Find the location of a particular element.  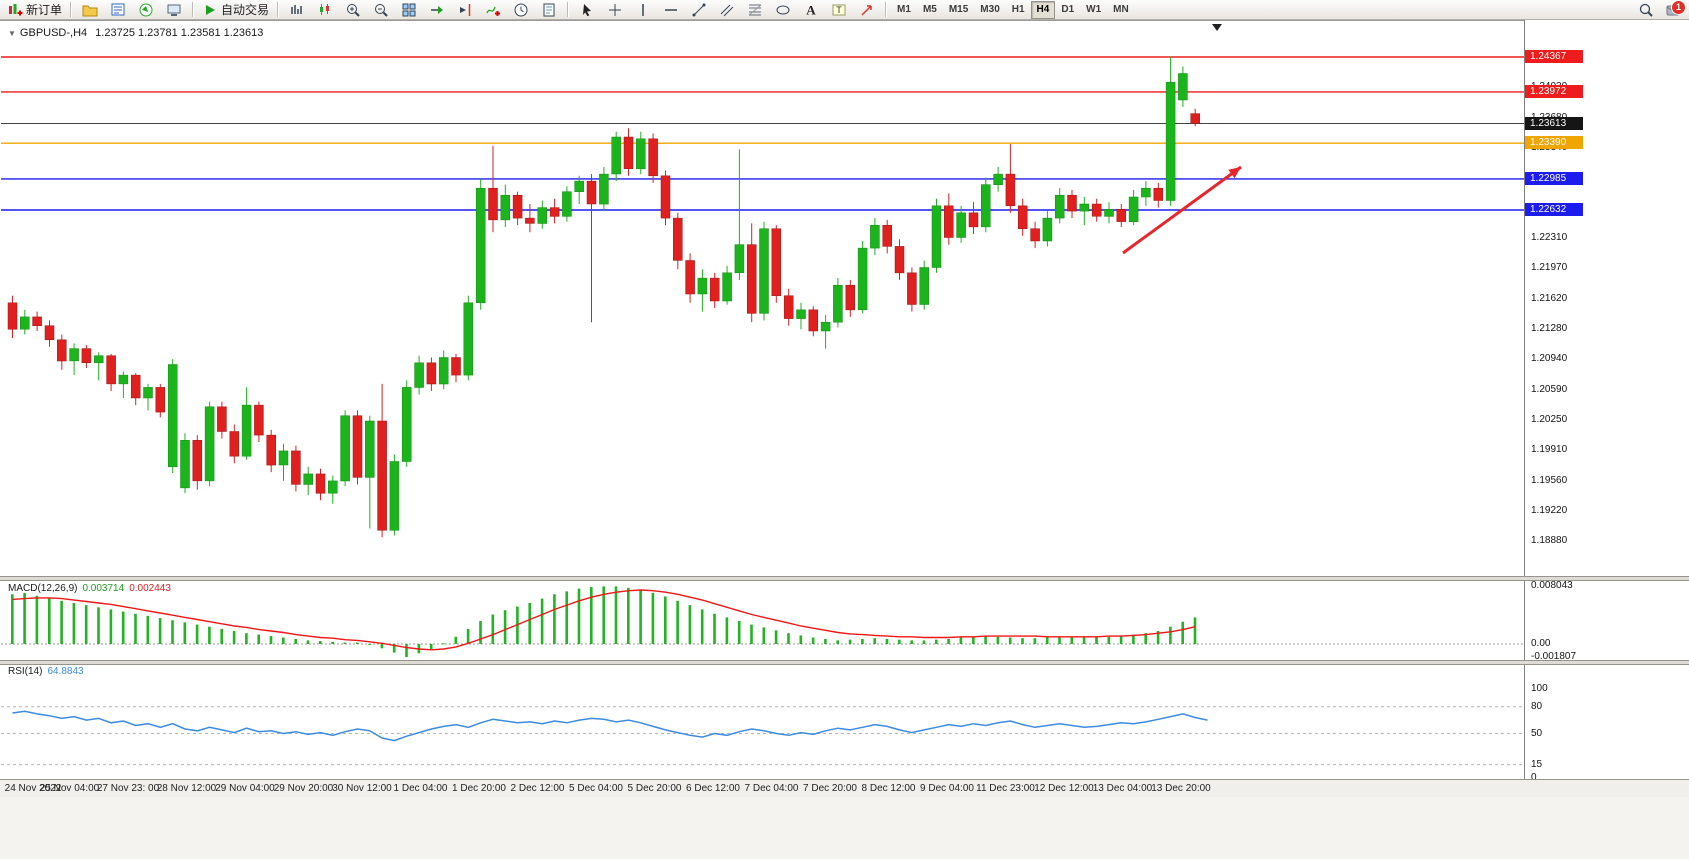

time-label: 1 Dec 04:00 is located at coordinates (420, 788).